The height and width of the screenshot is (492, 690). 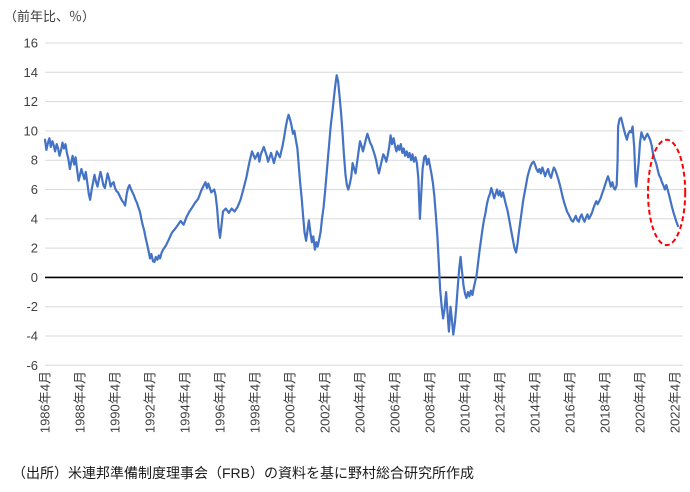 What do you see at coordinates (360, 402) in the screenshot?
I see `x-tick-label: 2004年4月` at bounding box center [360, 402].